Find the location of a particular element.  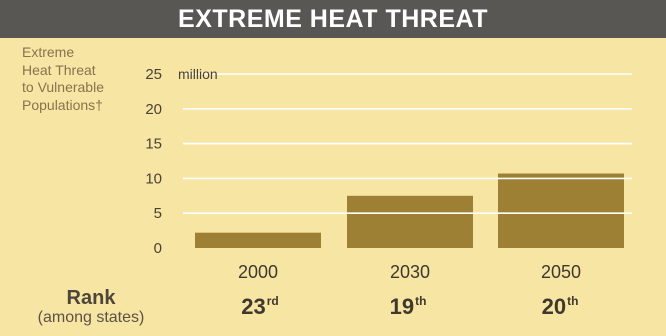

y-tick-label: 0 is located at coordinates (158, 248).